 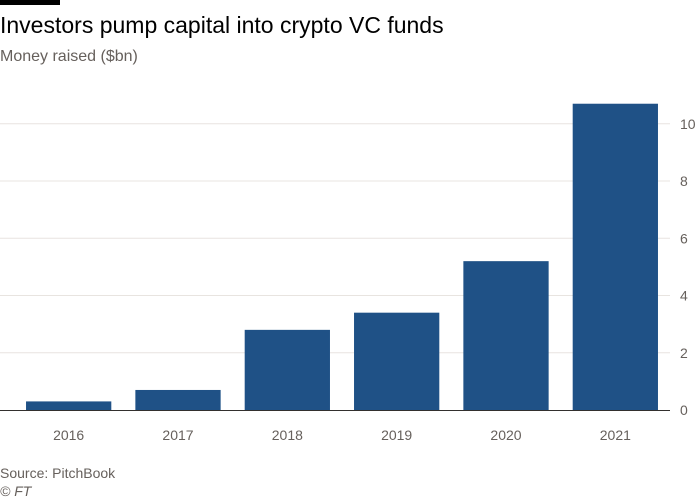 I want to click on bar-2019, so click(x=397, y=361).